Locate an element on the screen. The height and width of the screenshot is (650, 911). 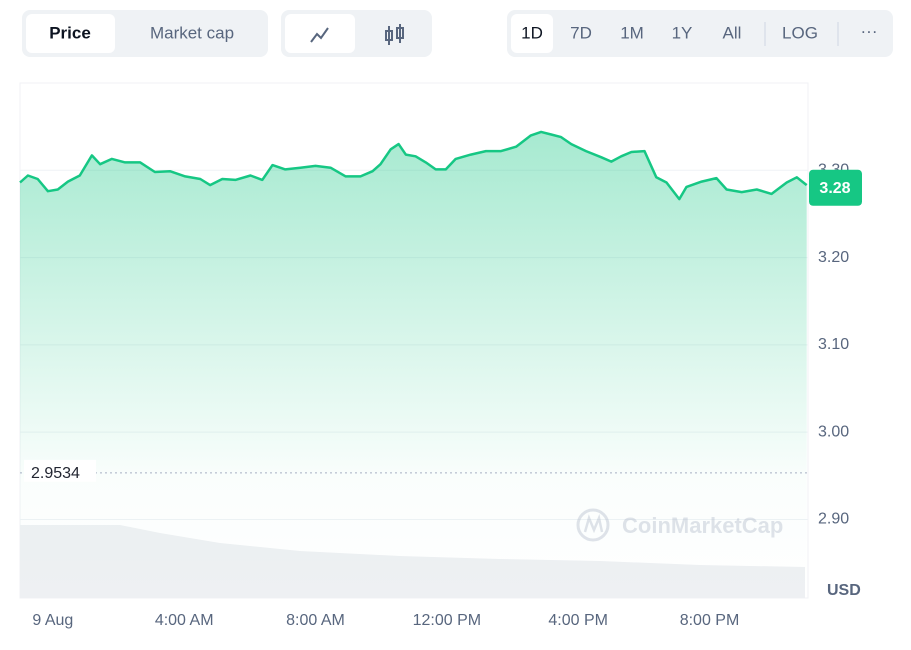
x-tick-label: 12:00 PM is located at coordinates (447, 620).